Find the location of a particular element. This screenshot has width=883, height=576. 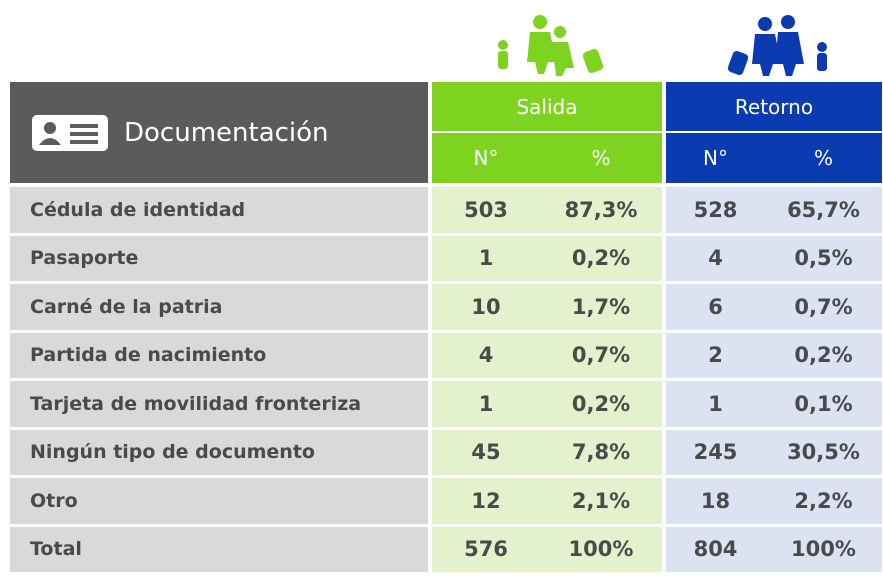

icons is located at coordinates (662, 45).